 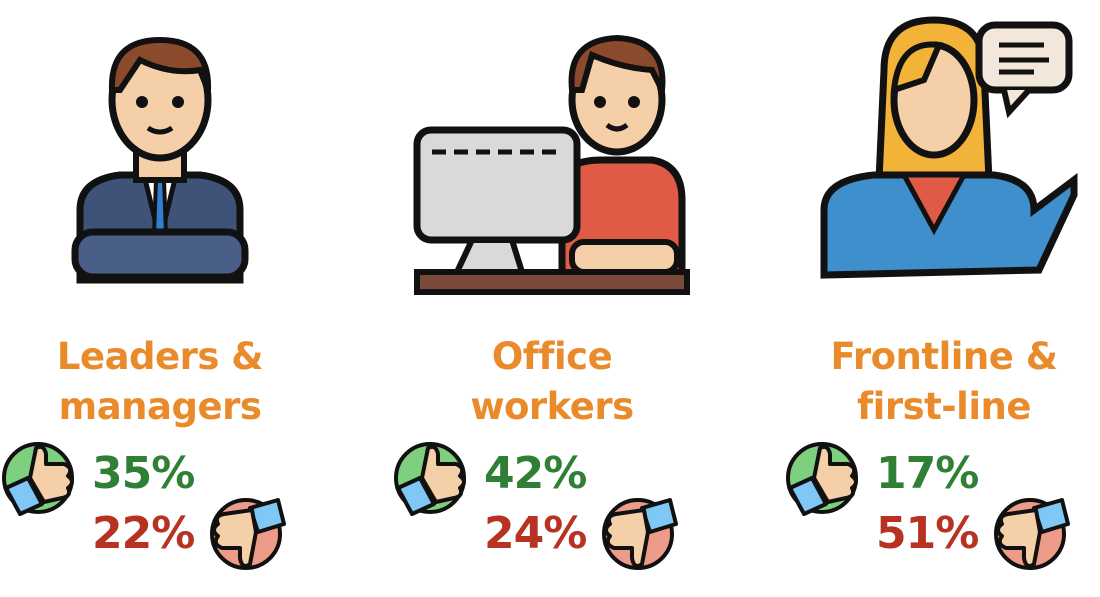 I want to click on positive-percentage: 42%, so click(x=535, y=473).